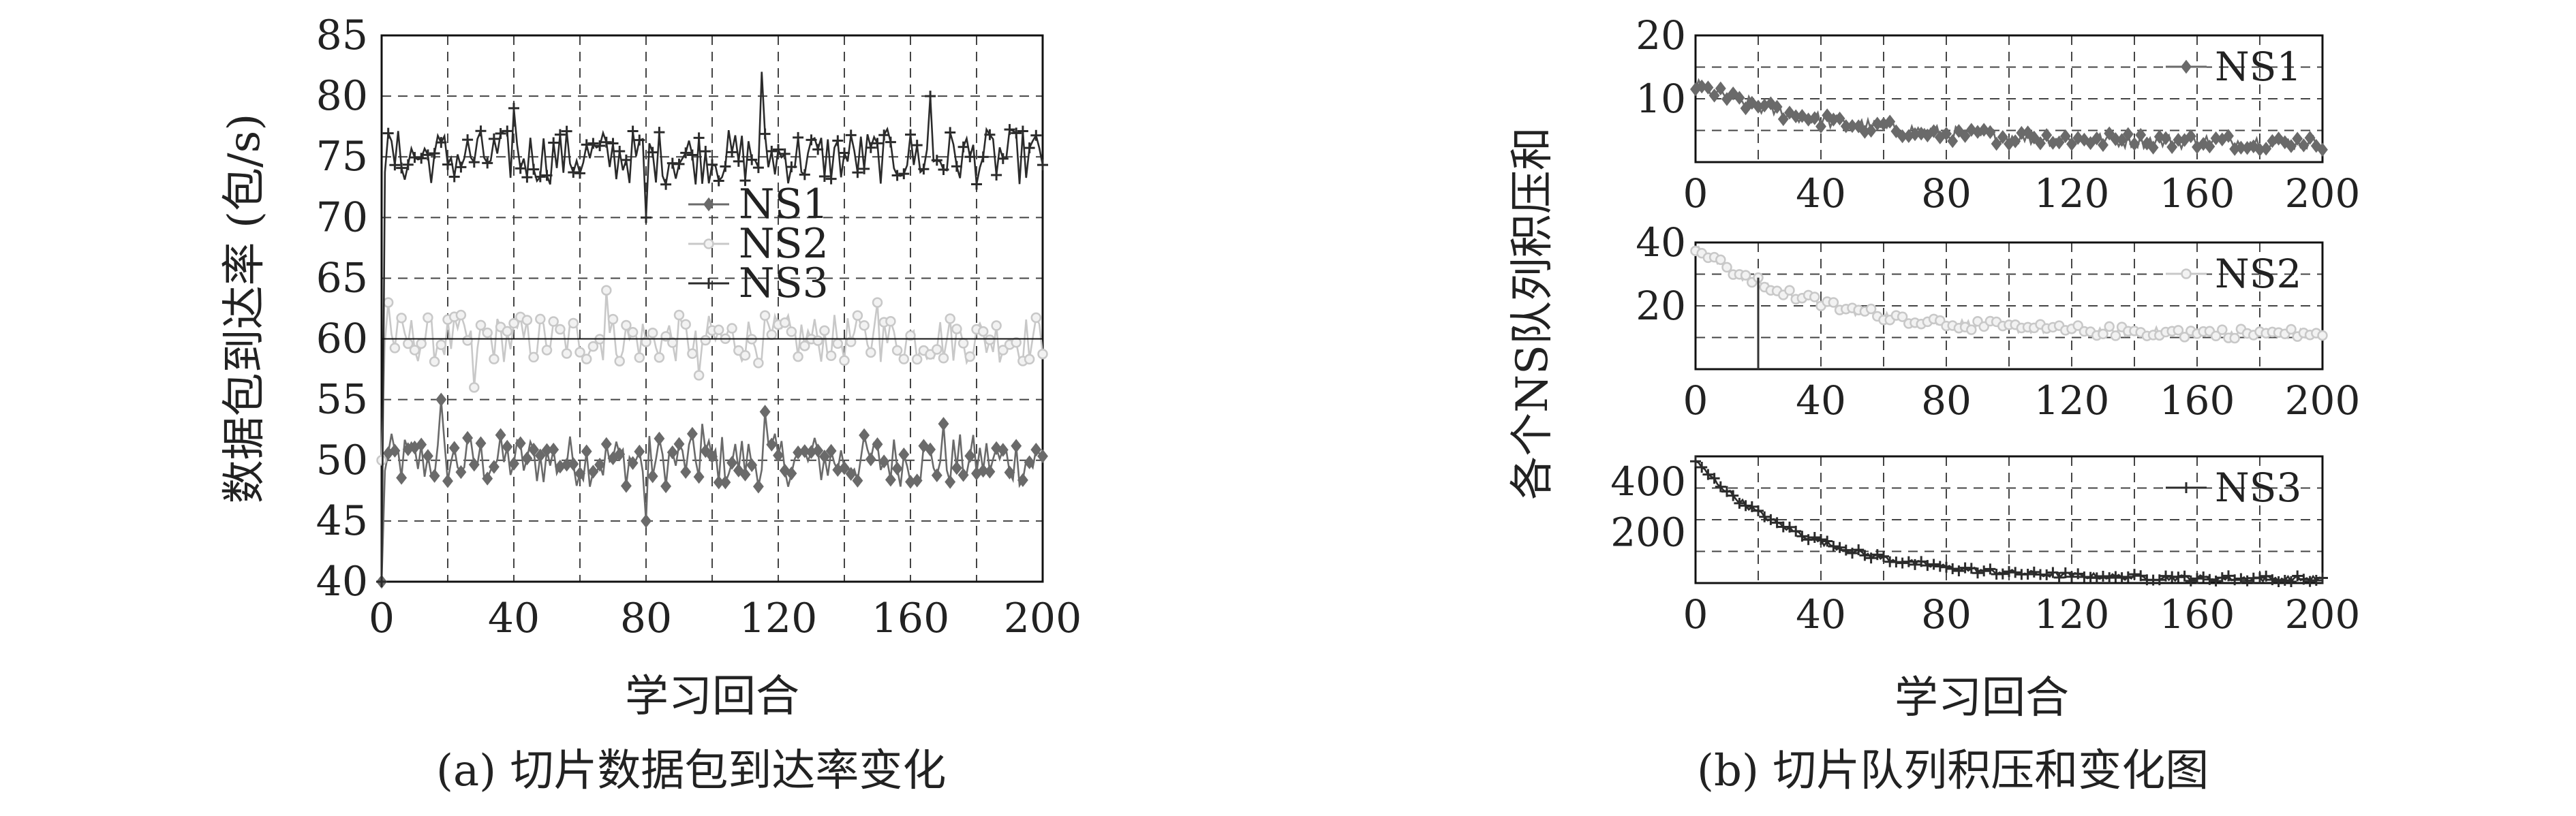 Image resolution: width=2576 pixels, height=816 pixels. Describe the element at coordinates (1696, 193) in the screenshot. I see `x-tick-label: 0` at that location.